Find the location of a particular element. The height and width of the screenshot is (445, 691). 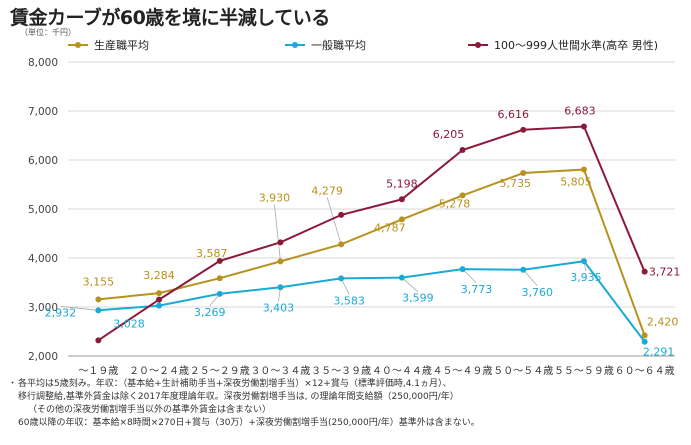

y-tick-label: 5,000 is located at coordinates (43, 210).